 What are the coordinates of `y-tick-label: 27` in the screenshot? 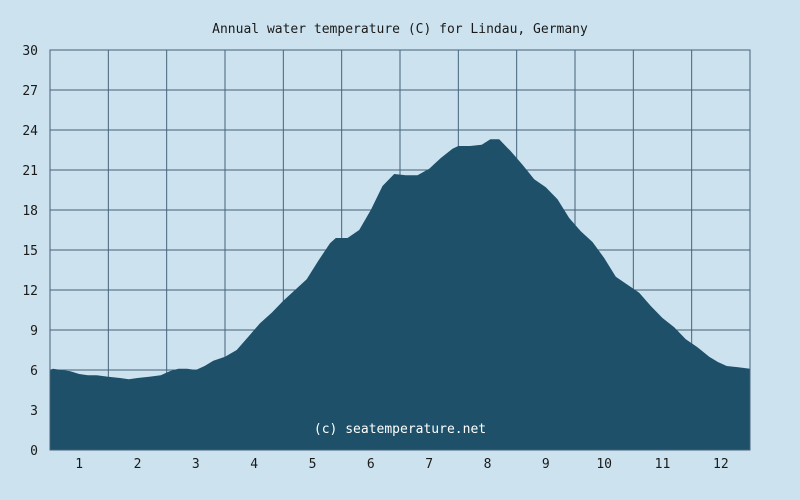 It's located at (30, 91).